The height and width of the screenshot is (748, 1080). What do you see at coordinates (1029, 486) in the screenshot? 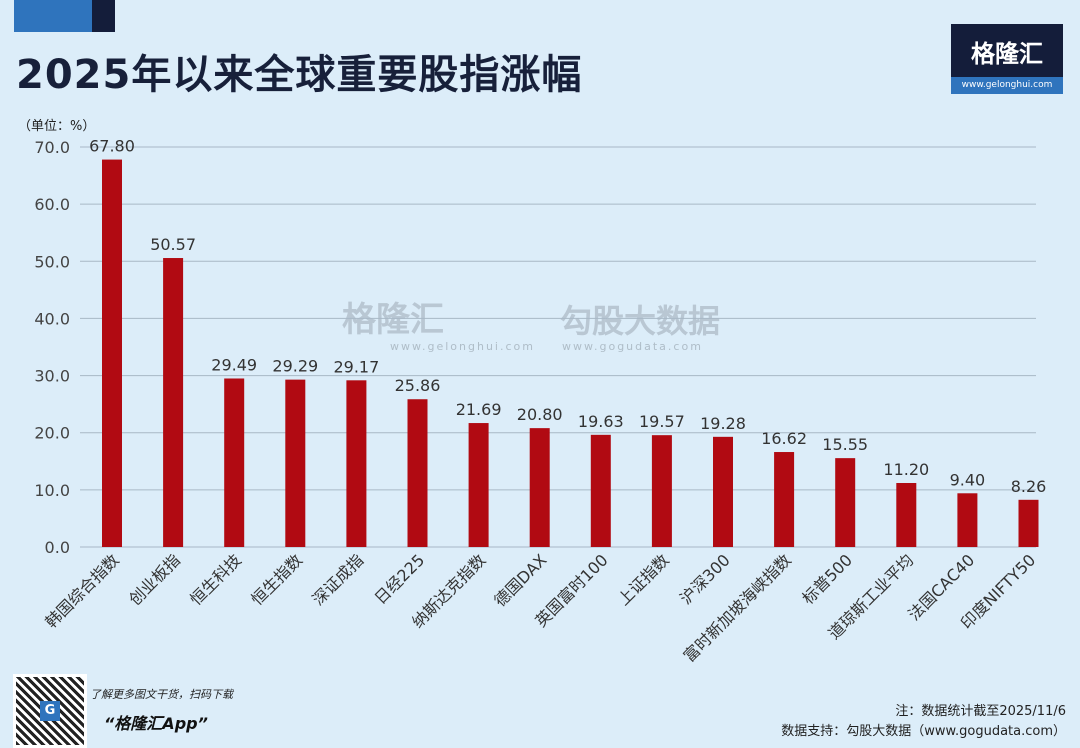
I see `data-label: 8.26` at bounding box center [1029, 486].